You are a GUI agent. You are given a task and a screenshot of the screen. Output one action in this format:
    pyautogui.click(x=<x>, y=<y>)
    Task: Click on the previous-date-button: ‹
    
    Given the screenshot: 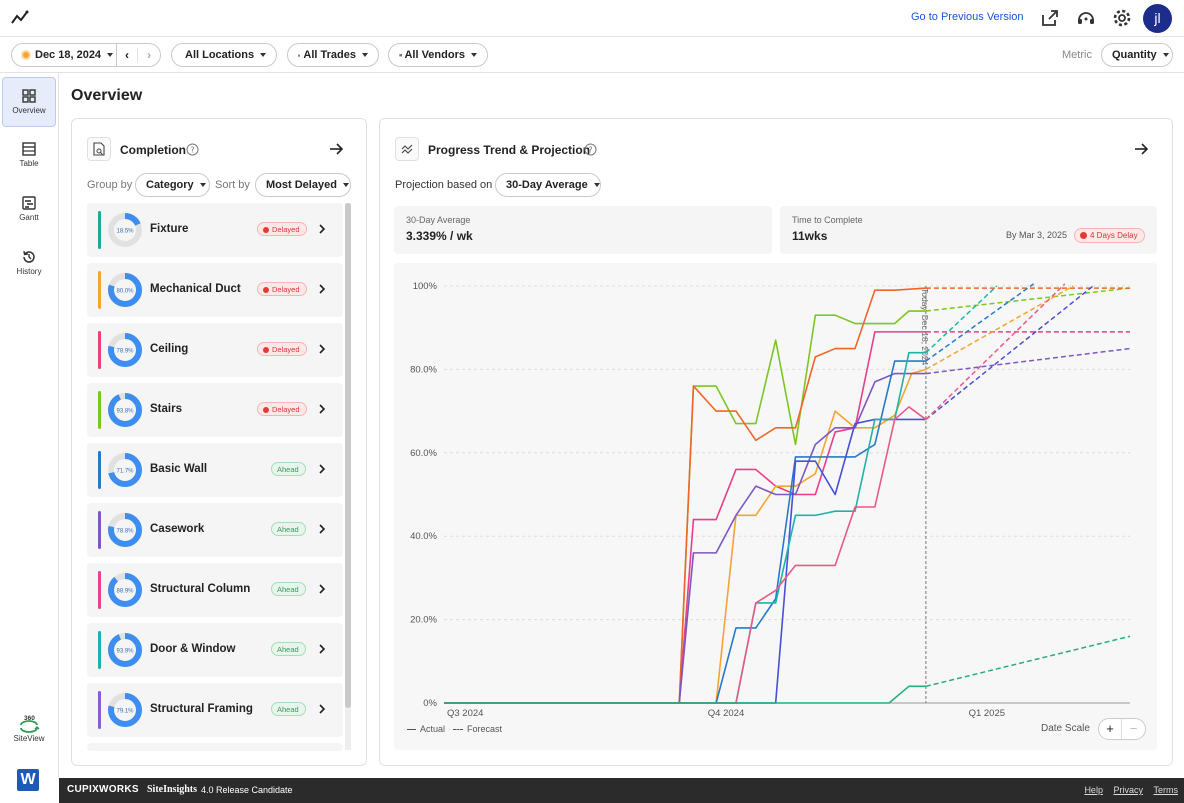 What is the action you would take?
    pyautogui.click(x=128, y=55)
    